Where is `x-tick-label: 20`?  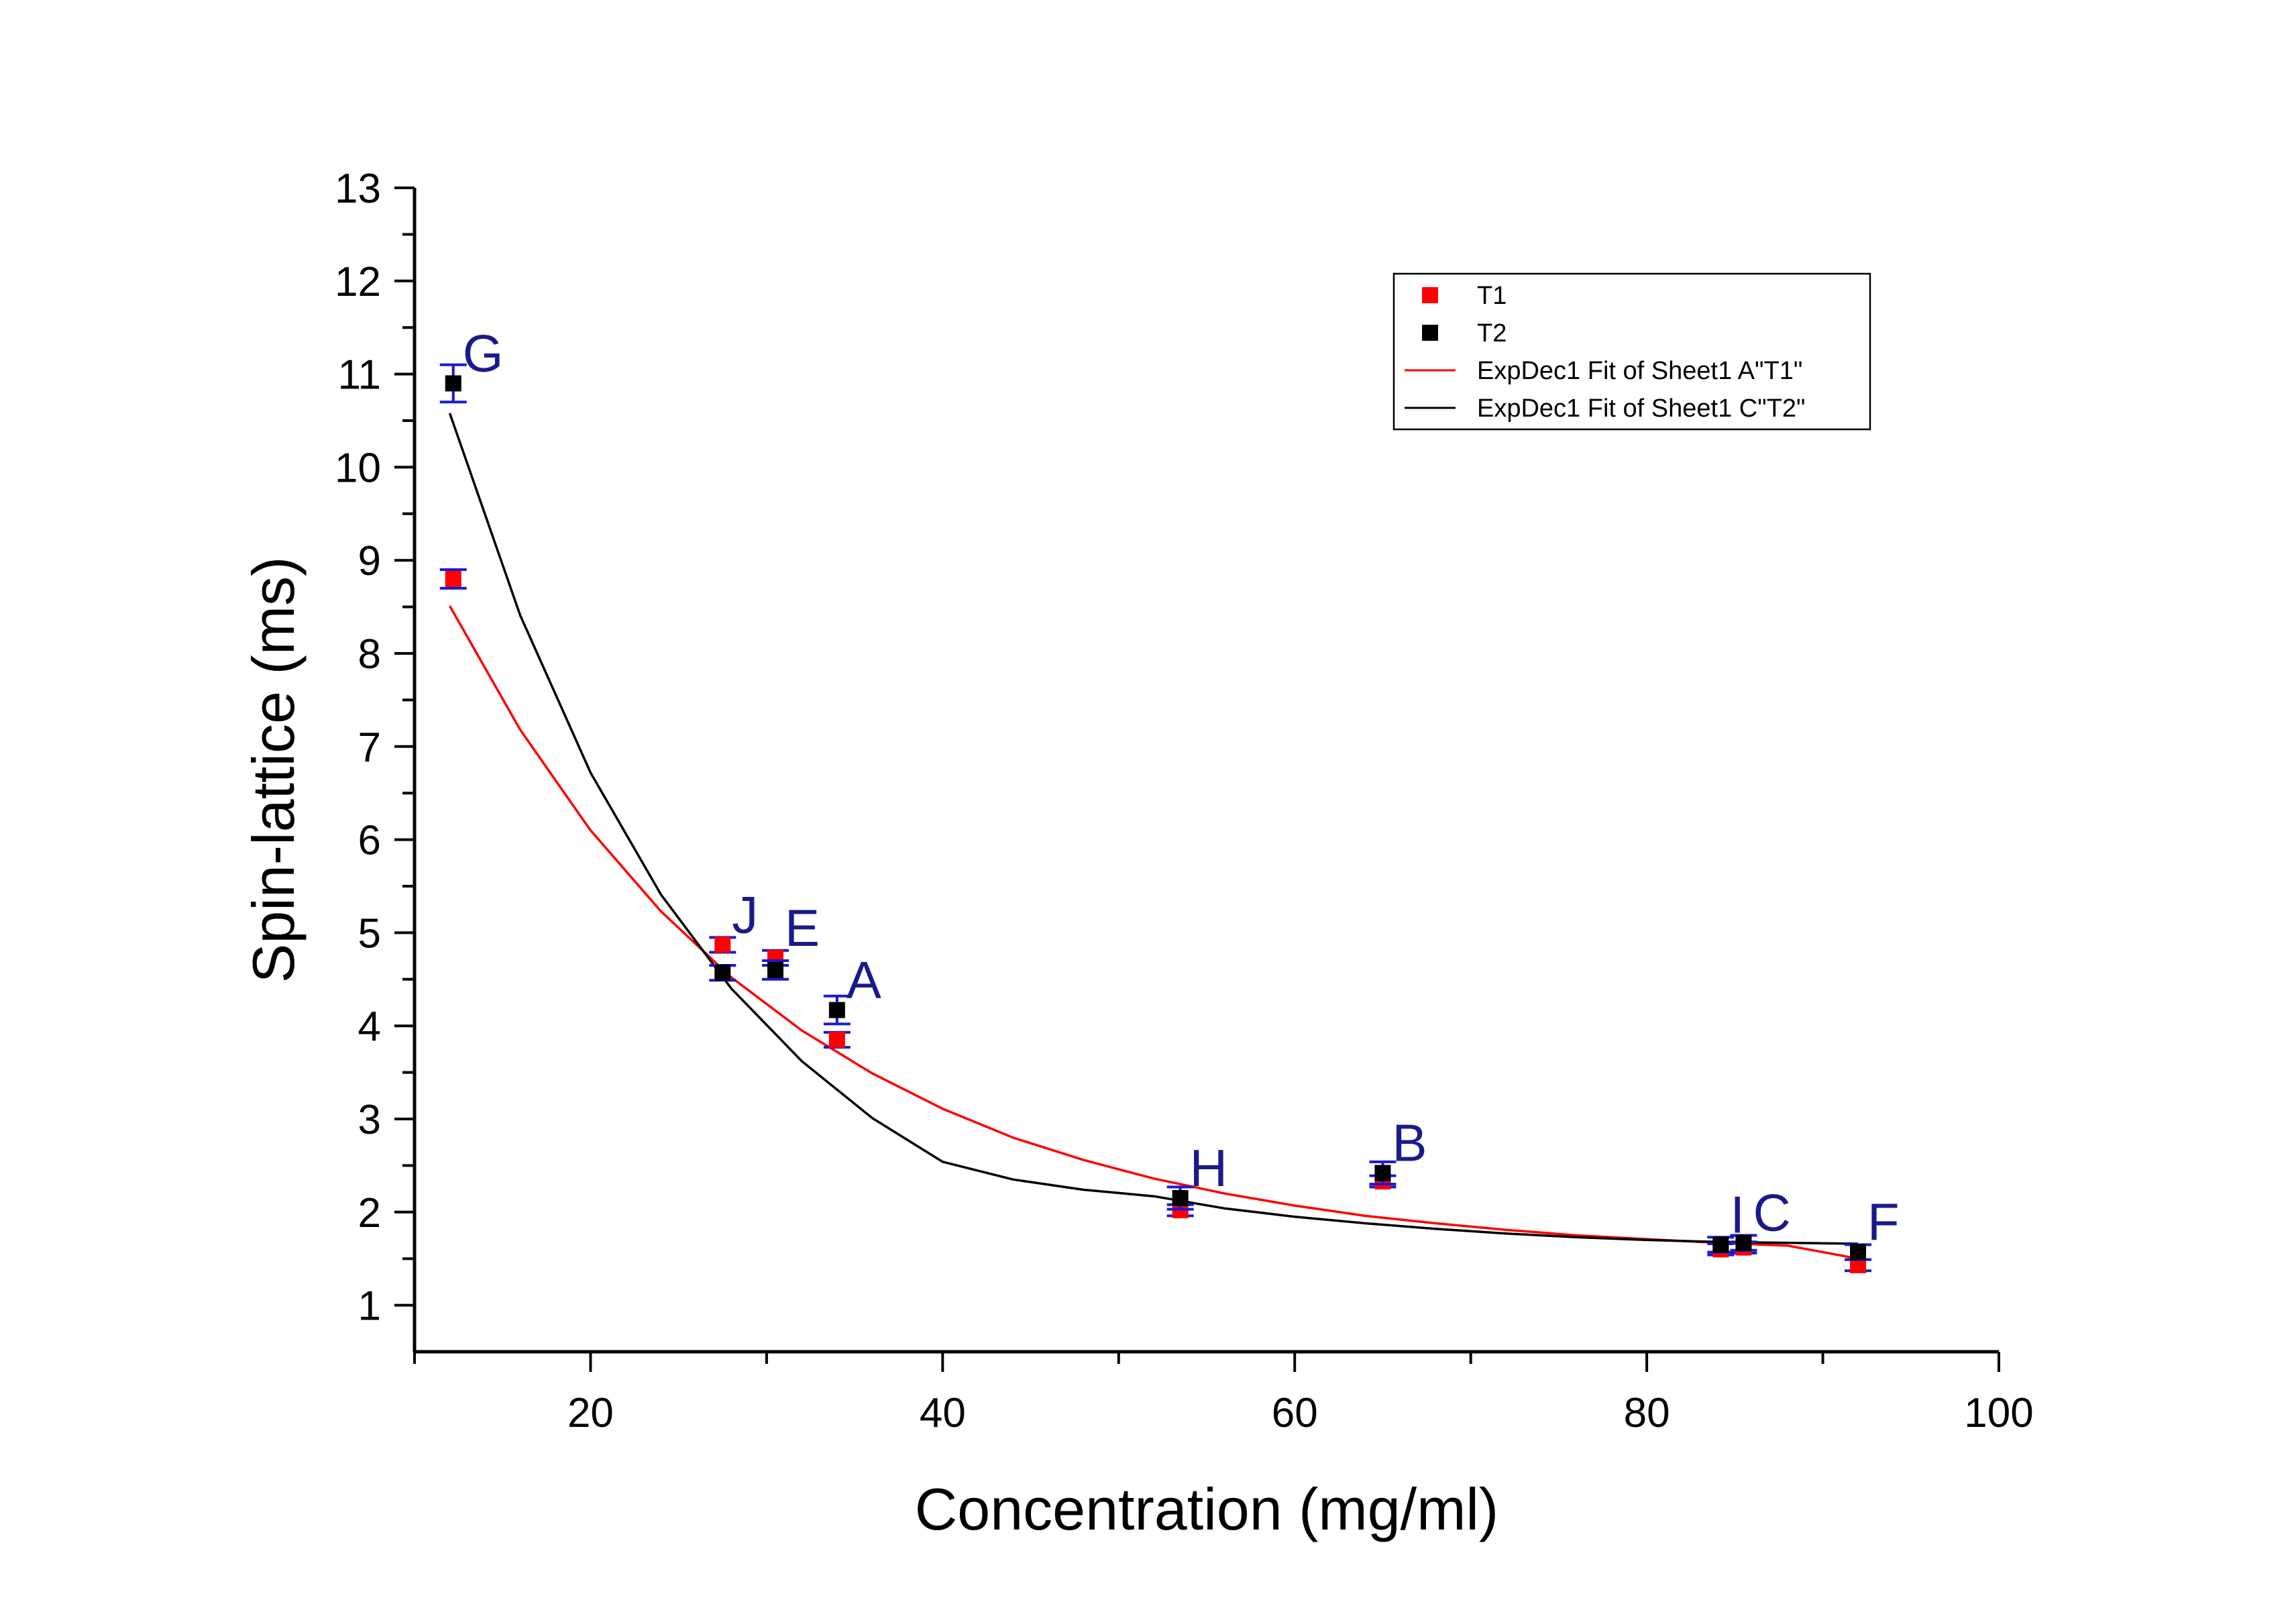 x-tick-label: 20 is located at coordinates (590, 1413).